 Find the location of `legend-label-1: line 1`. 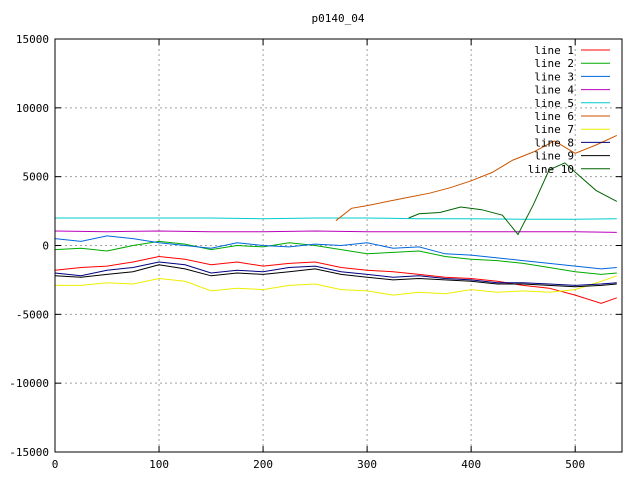

legend-label-1: line 1 is located at coordinates (554, 50).